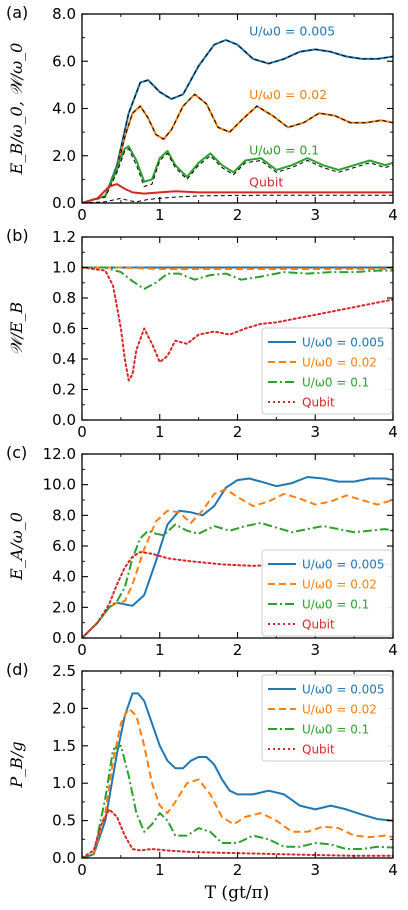 This screenshot has height=910, width=408. What do you see at coordinates (17, 12) in the screenshot?
I see `panel-label: (a)` at bounding box center [17, 12].